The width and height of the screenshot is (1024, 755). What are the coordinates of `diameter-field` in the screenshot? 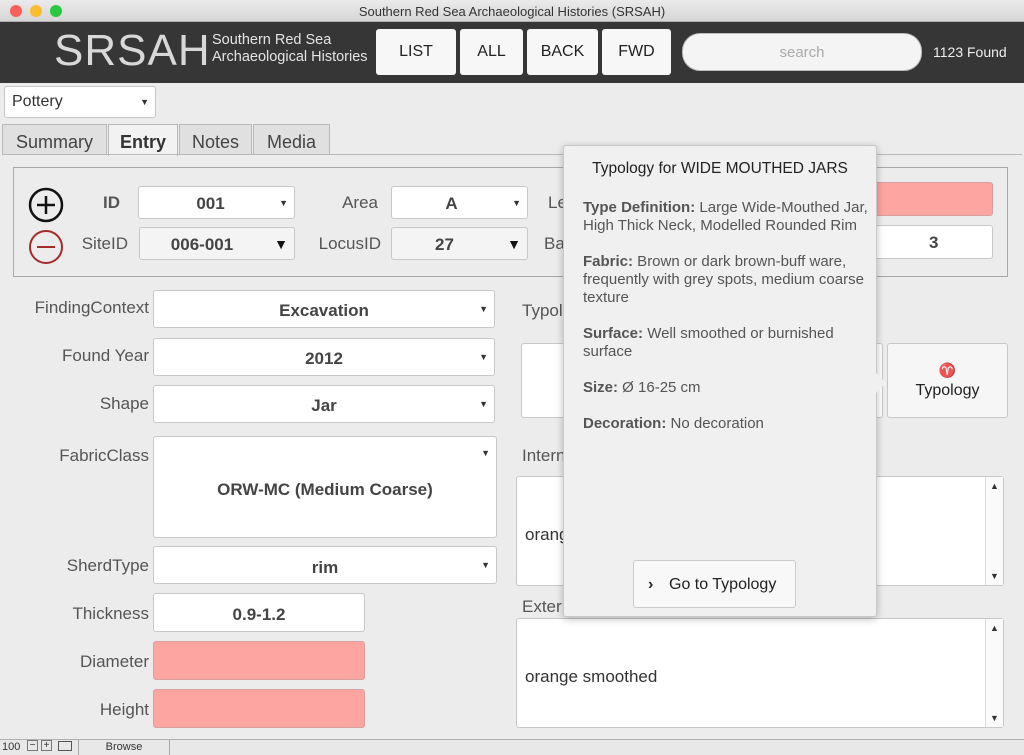 It's located at (259, 660).